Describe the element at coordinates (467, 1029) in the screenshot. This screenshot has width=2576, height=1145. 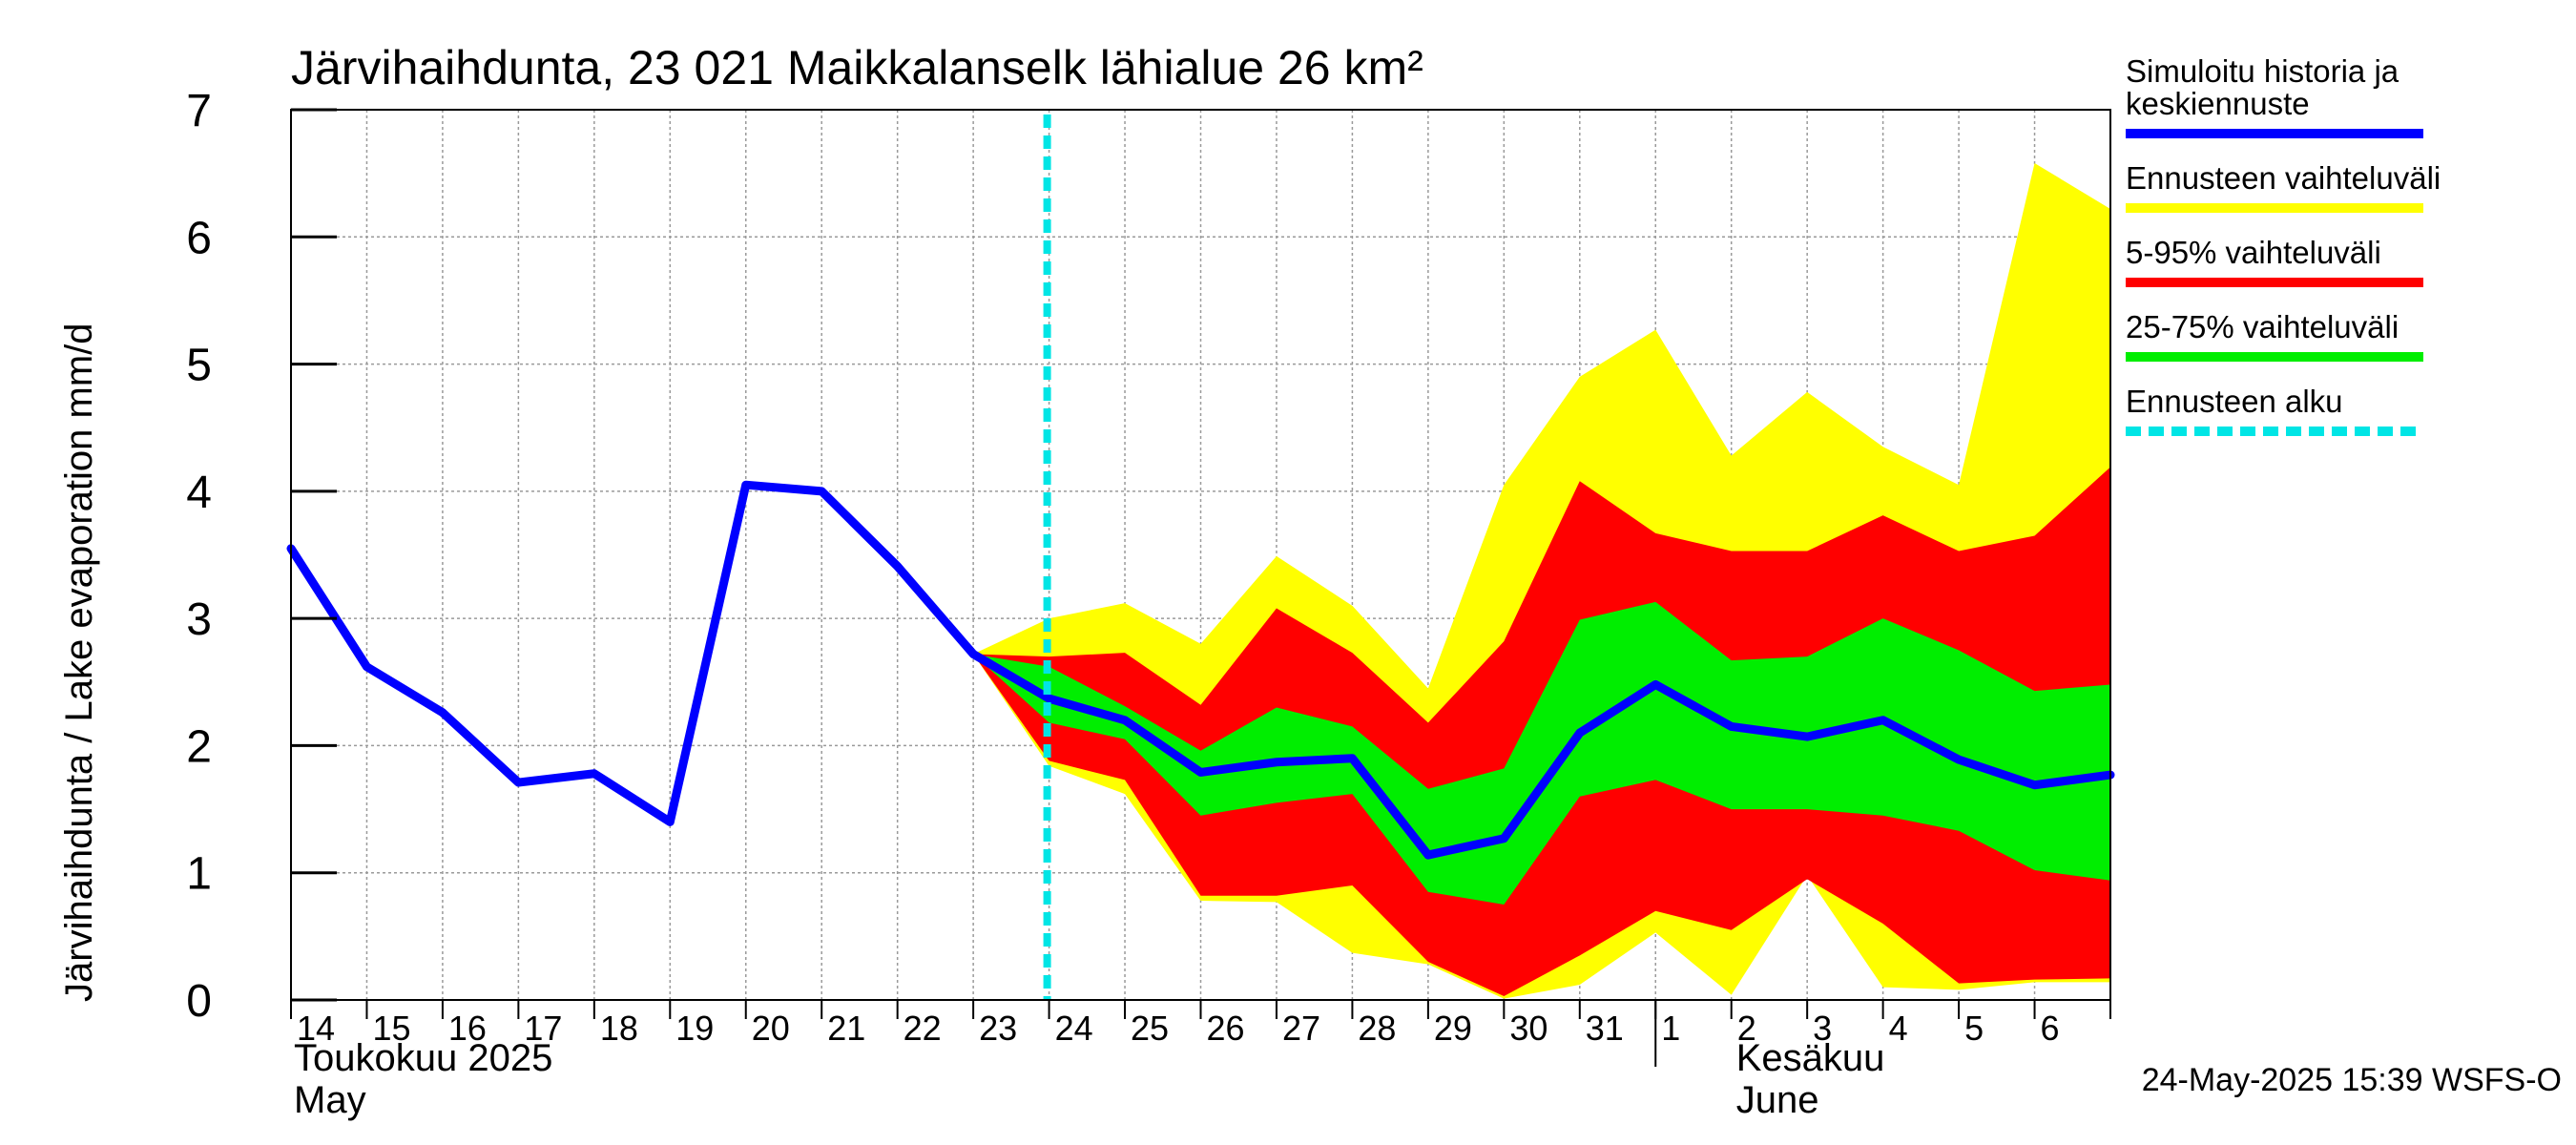
I see `x-tick-label: 16` at that location.